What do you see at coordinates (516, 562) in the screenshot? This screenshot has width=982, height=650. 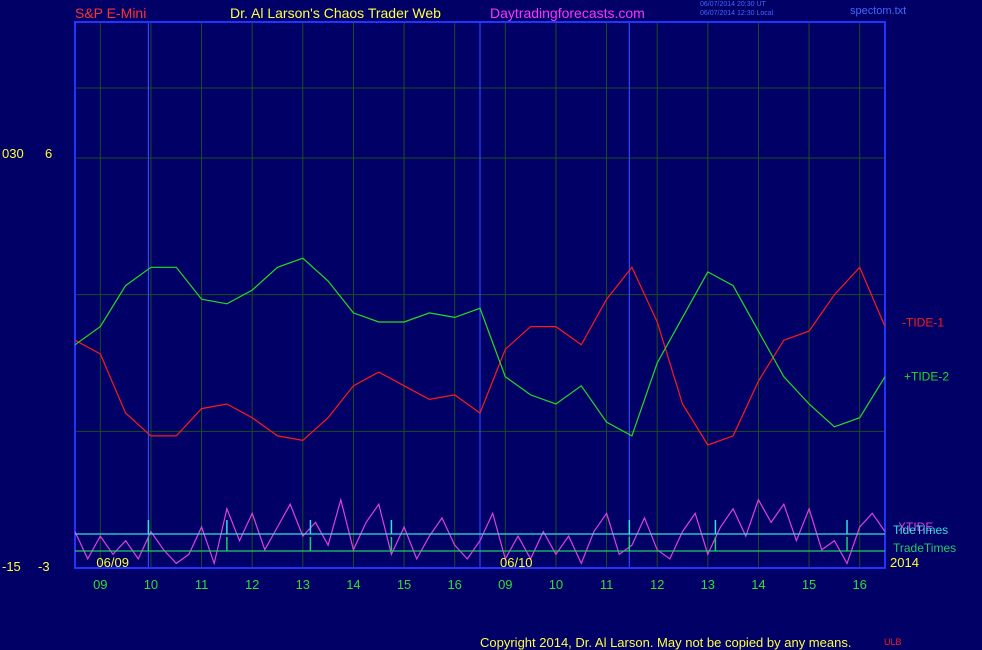 I see `date-label-day2: 06/10` at bounding box center [516, 562].